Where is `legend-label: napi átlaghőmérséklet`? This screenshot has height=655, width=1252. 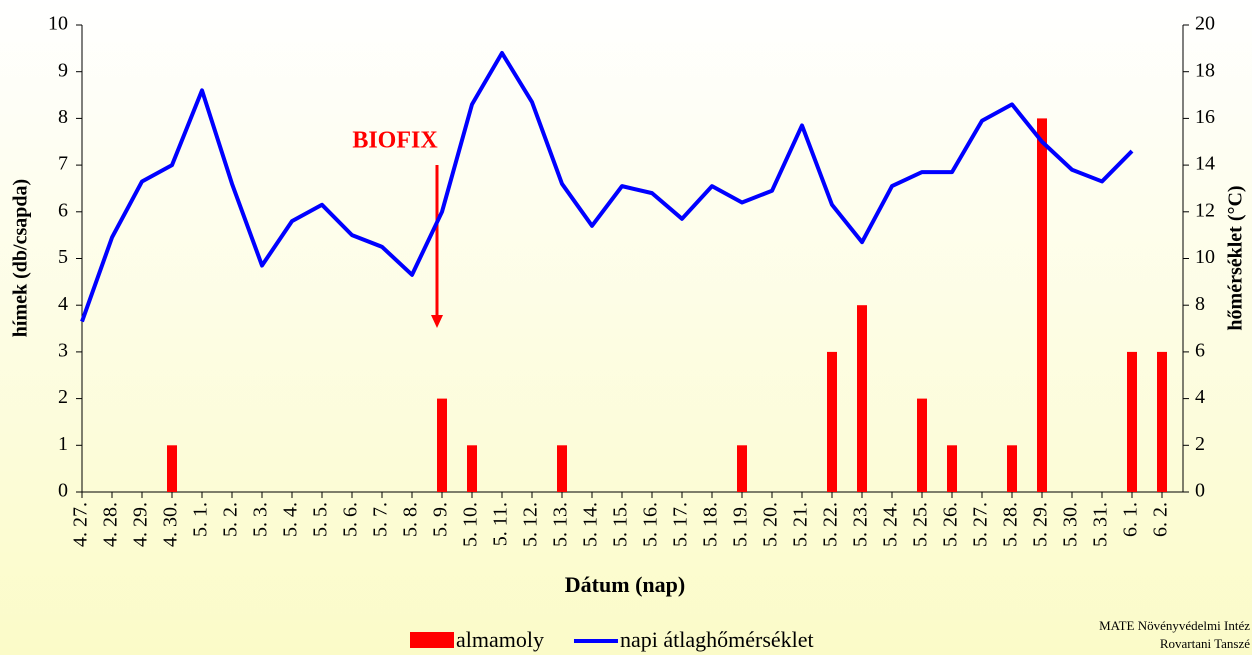
legend-label: napi átlaghőmérséklet is located at coordinates (717, 639).